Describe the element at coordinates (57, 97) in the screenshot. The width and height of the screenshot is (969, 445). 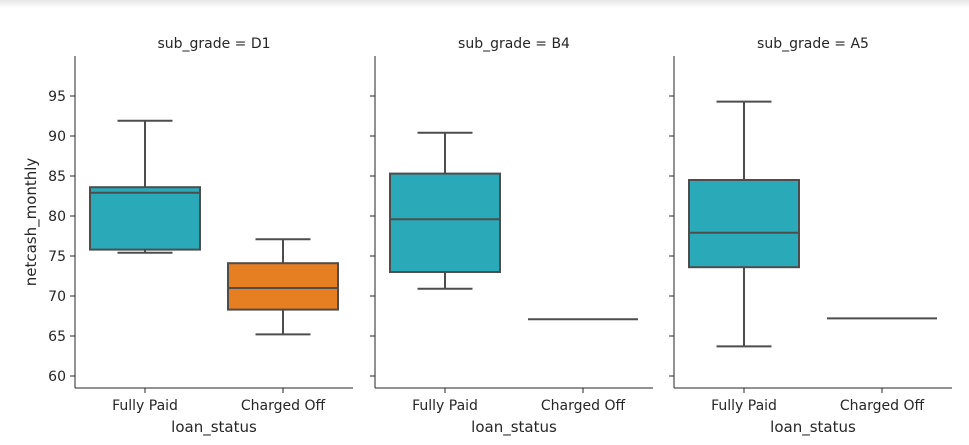
I see `y-tick-label: 95` at that location.